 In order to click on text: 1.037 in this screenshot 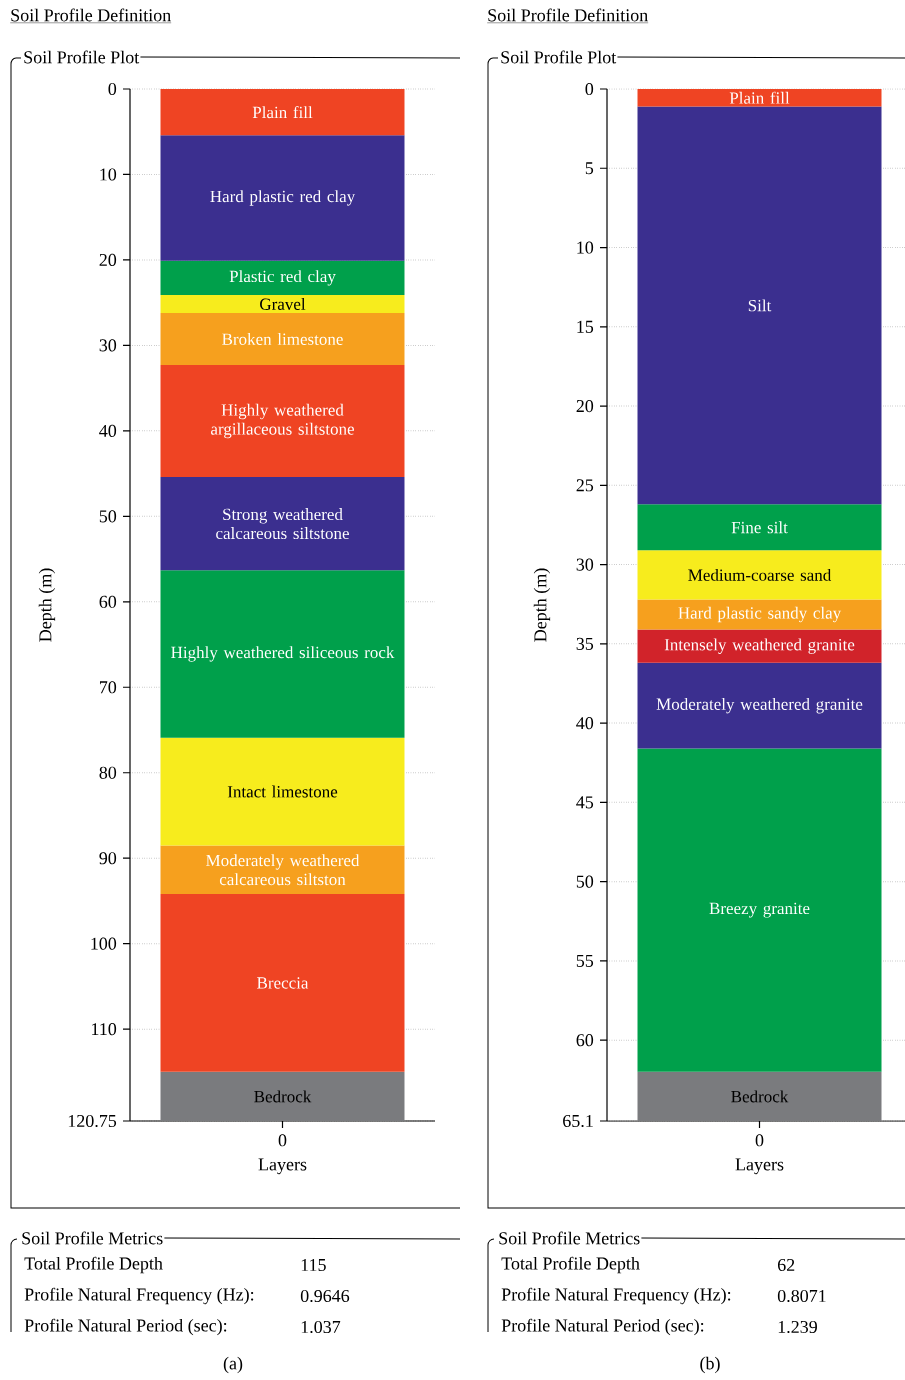, I will do `click(321, 1327)`.